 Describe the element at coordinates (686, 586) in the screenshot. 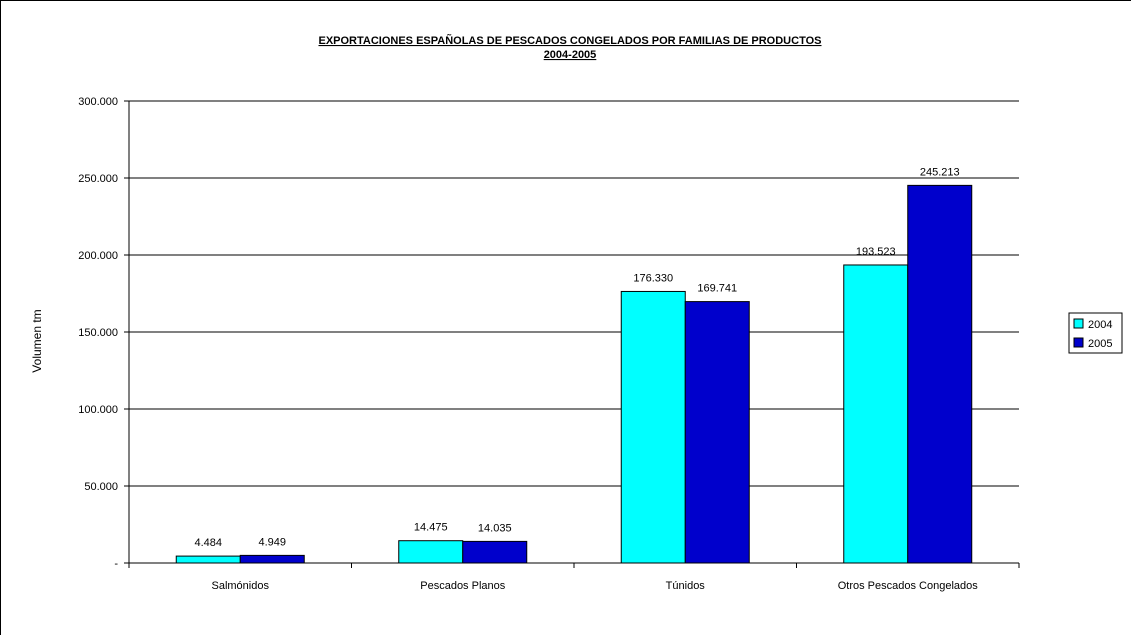

I see `x-tick-label: Túnidos` at that location.